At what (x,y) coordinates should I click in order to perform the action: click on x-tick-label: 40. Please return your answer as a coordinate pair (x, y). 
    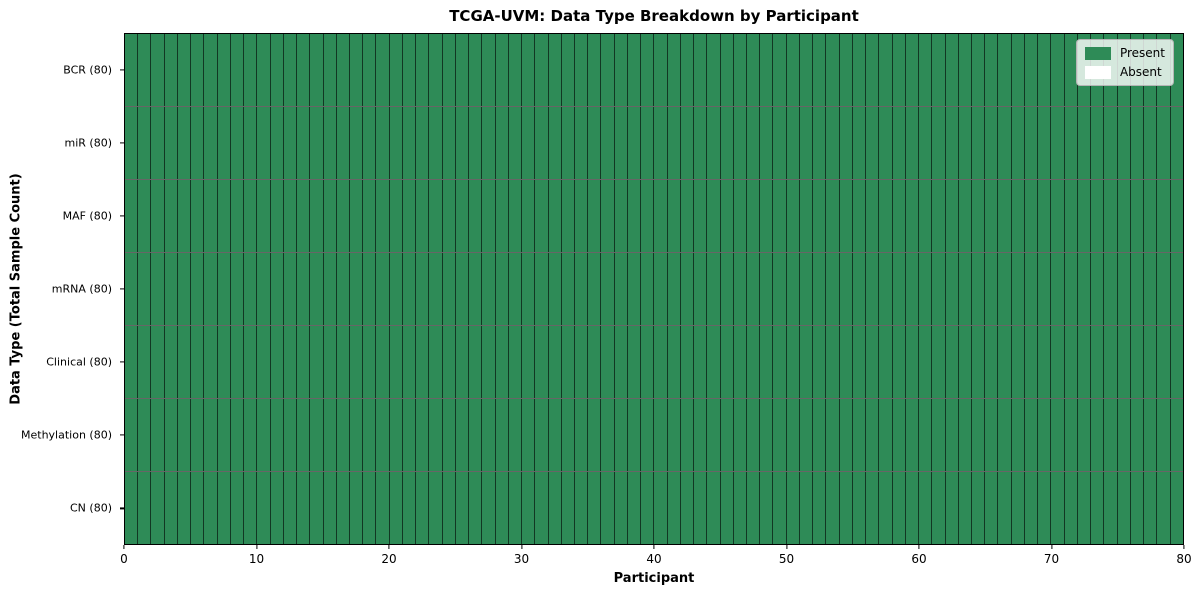
    Looking at the image, I should click on (654, 559).